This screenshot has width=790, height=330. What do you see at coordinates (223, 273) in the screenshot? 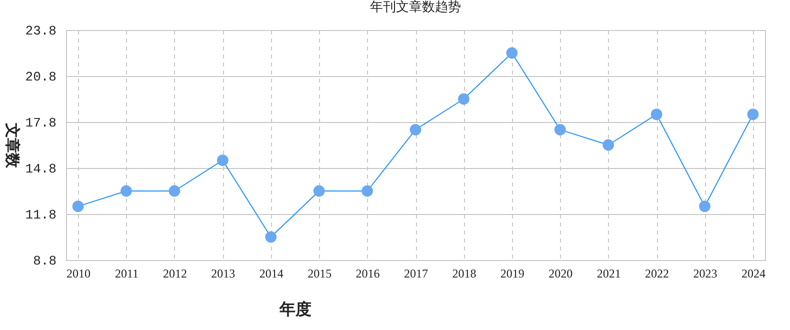
I see `x-tick-label: 2013` at bounding box center [223, 273].